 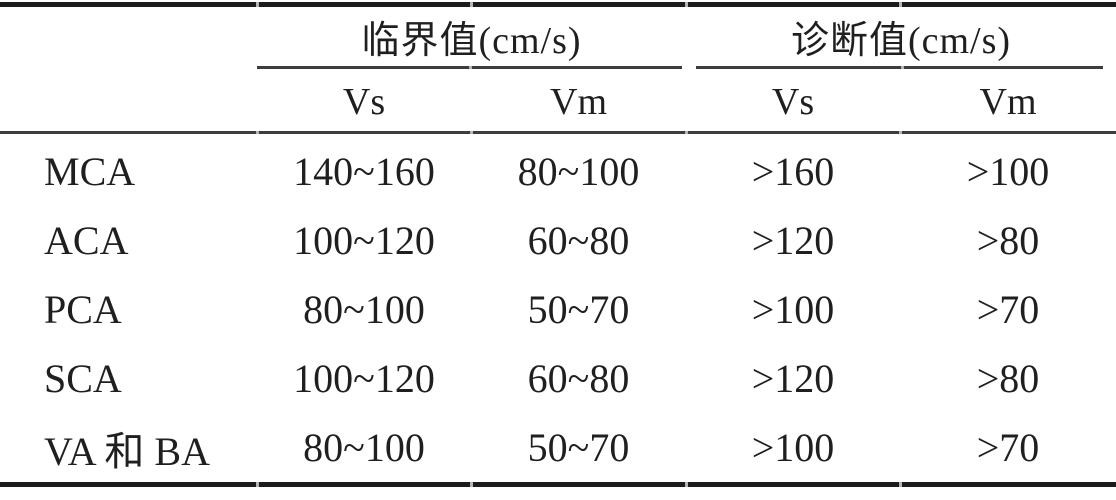 What do you see at coordinates (127, 451) in the screenshot?
I see `row-label-va-ba: VA 和 BA` at bounding box center [127, 451].